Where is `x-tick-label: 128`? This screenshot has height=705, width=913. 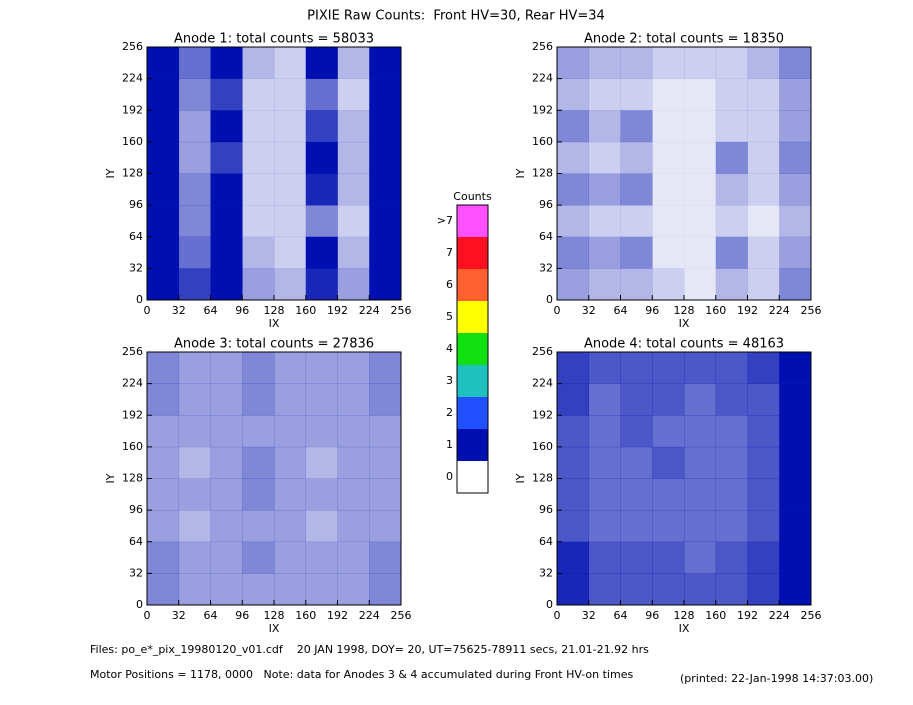 x-tick-label: 128 is located at coordinates (684, 615).